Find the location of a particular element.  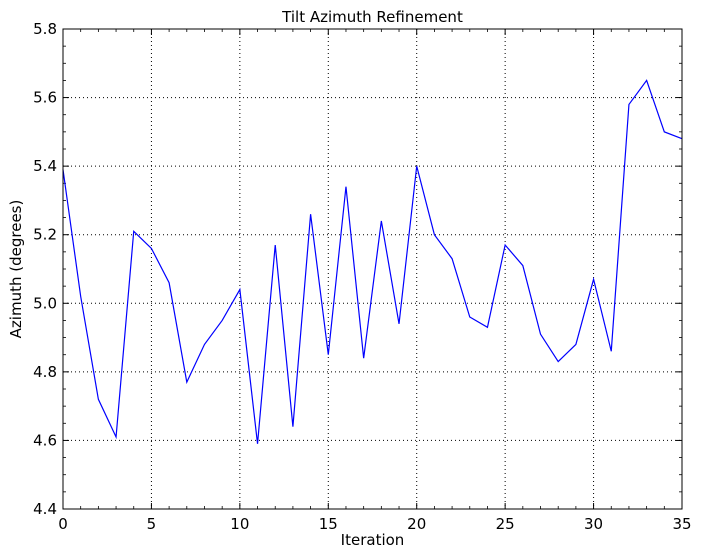

x-tick-label: 30 is located at coordinates (593, 524).